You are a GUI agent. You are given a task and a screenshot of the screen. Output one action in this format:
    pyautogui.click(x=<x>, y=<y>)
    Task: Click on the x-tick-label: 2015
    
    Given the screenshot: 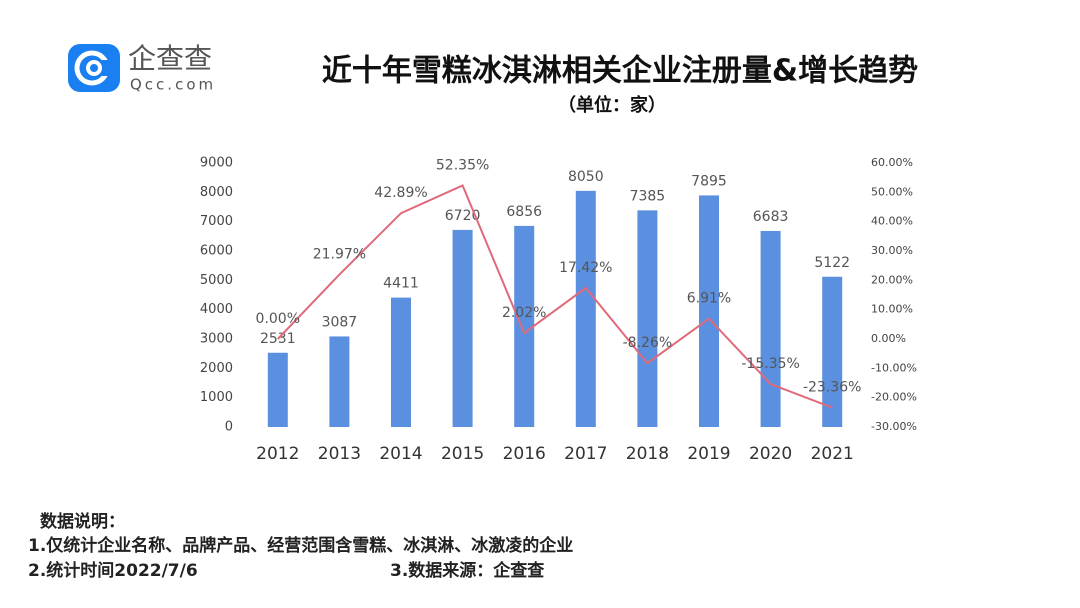 What is the action you would take?
    pyautogui.click(x=462, y=454)
    